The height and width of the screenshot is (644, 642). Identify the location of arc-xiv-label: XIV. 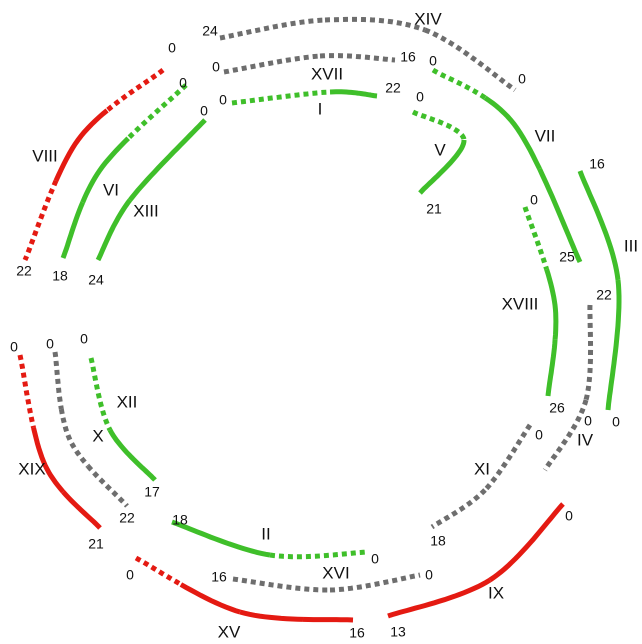
(428, 18).